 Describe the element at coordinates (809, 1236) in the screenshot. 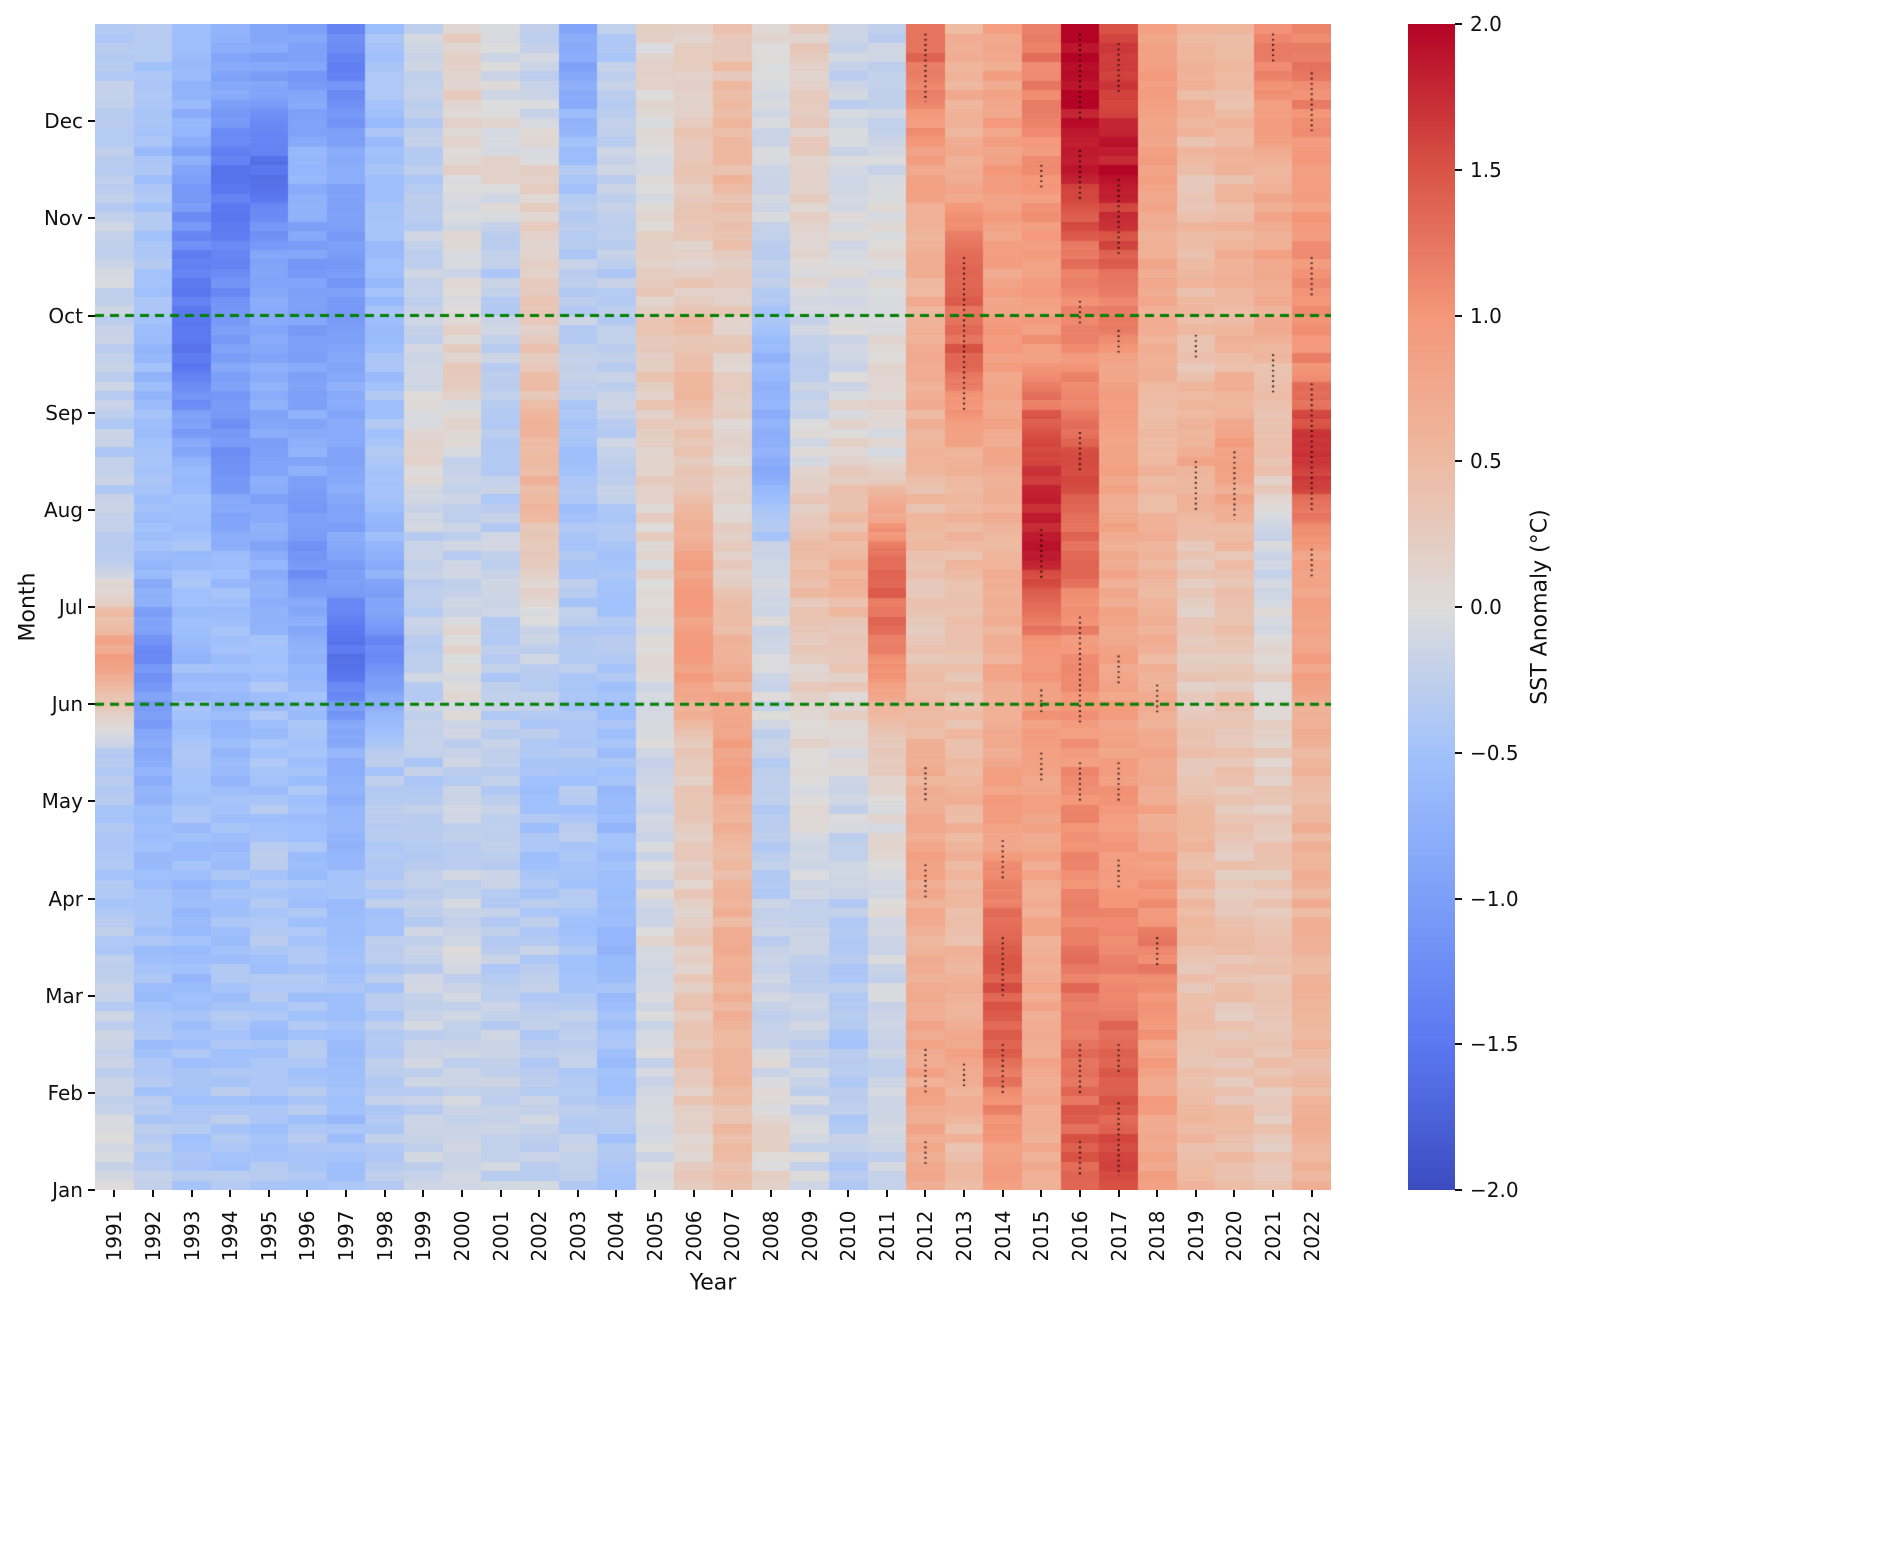

I see `x-tick-label: 2009` at that location.